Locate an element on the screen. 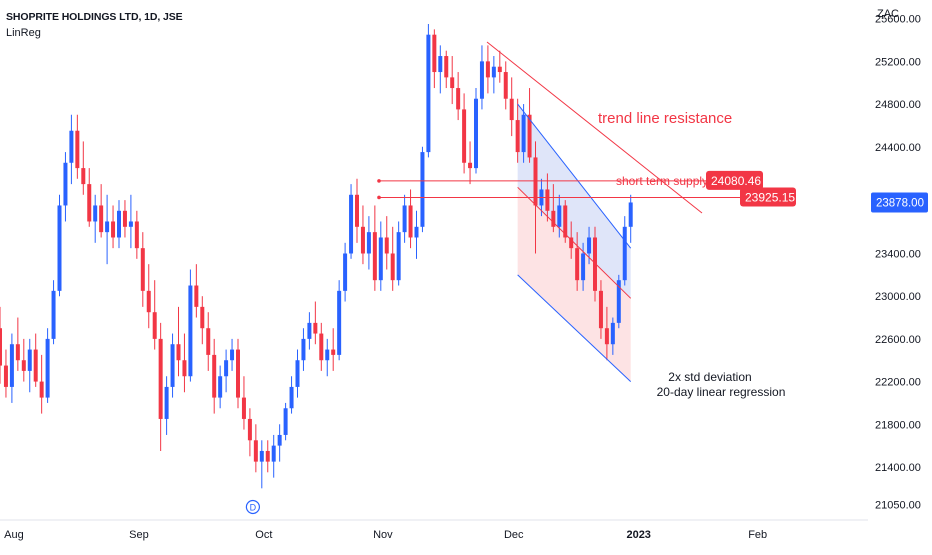 This screenshot has width=932, height=555. level-two-price-badge is located at coordinates (768, 197).